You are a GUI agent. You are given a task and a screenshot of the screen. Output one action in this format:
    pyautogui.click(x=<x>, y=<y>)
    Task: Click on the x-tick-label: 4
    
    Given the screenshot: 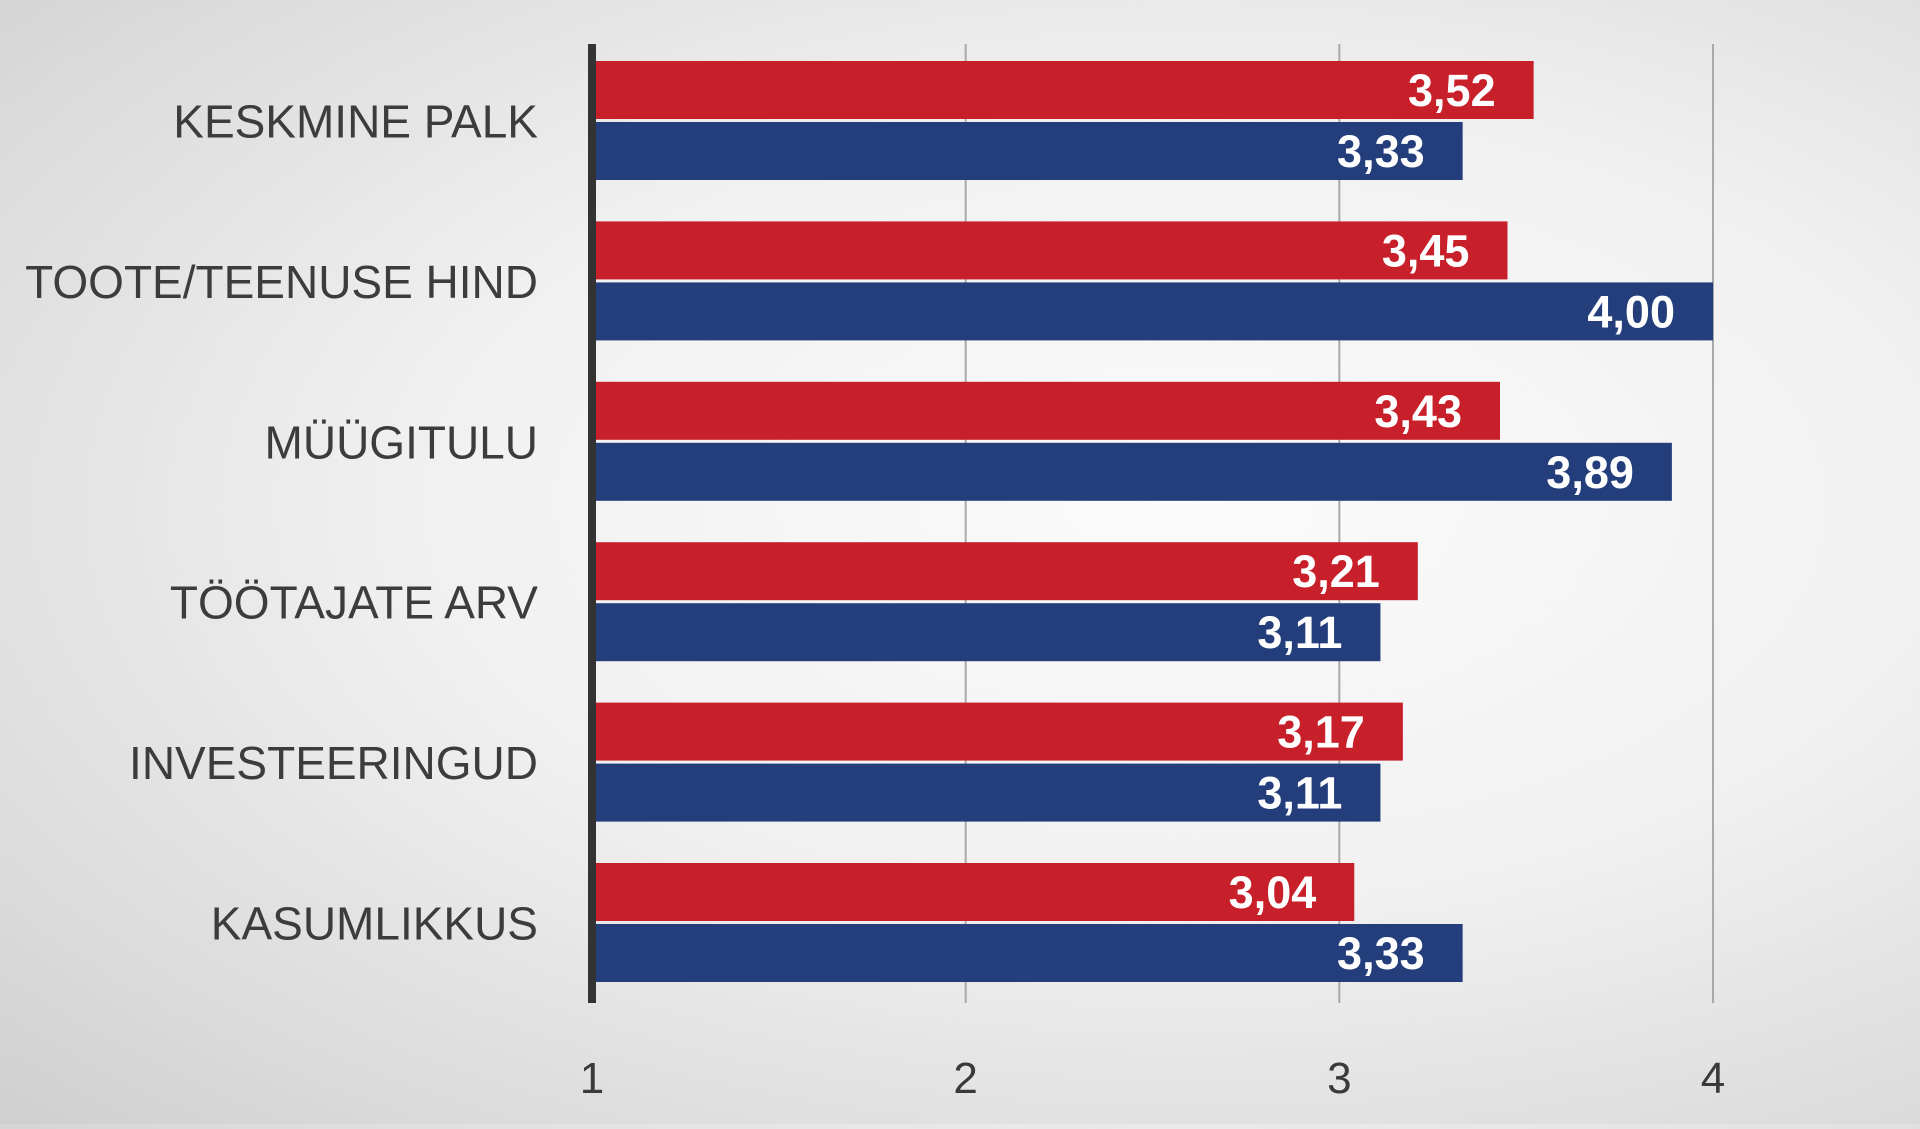 What is the action you would take?
    pyautogui.click(x=1713, y=1078)
    